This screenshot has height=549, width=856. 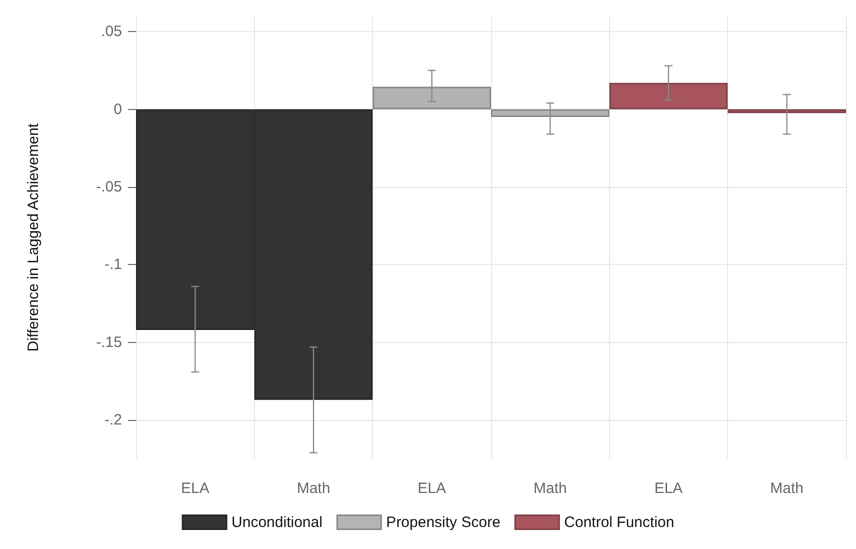 I want to click on legend-label: Control Function, so click(x=619, y=522).